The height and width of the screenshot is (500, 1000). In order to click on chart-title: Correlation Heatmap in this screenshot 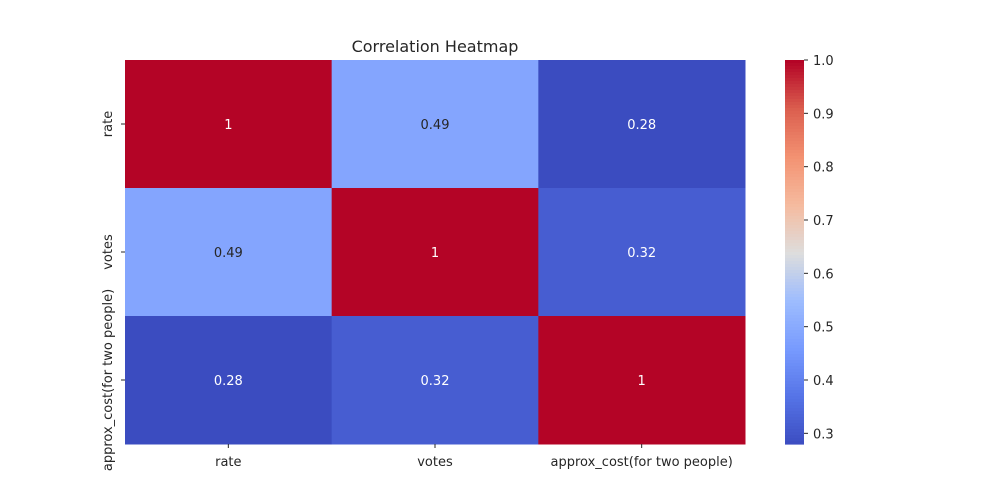, I will do `click(435, 46)`.